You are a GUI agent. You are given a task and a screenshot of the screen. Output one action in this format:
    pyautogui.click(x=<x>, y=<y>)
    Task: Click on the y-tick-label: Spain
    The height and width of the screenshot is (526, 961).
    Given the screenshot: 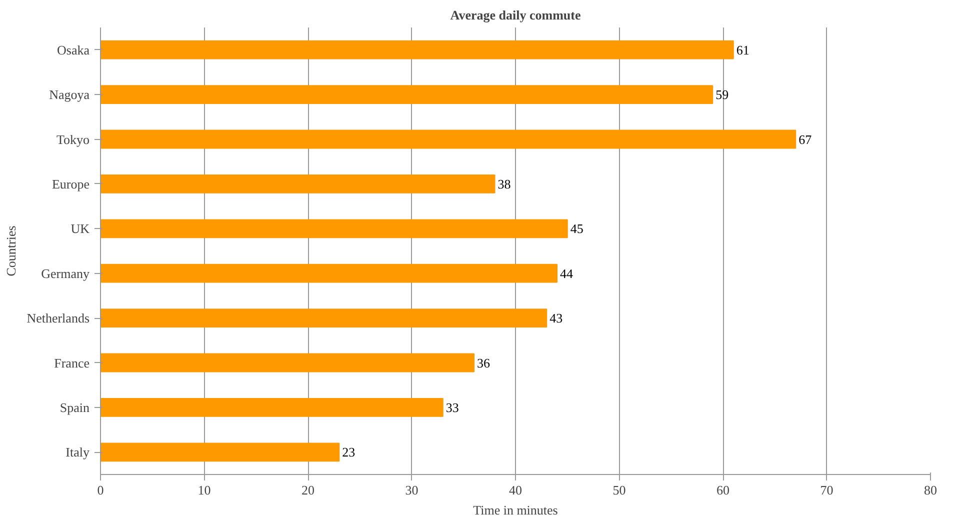 What is the action you would take?
    pyautogui.click(x=75, y=407)
    